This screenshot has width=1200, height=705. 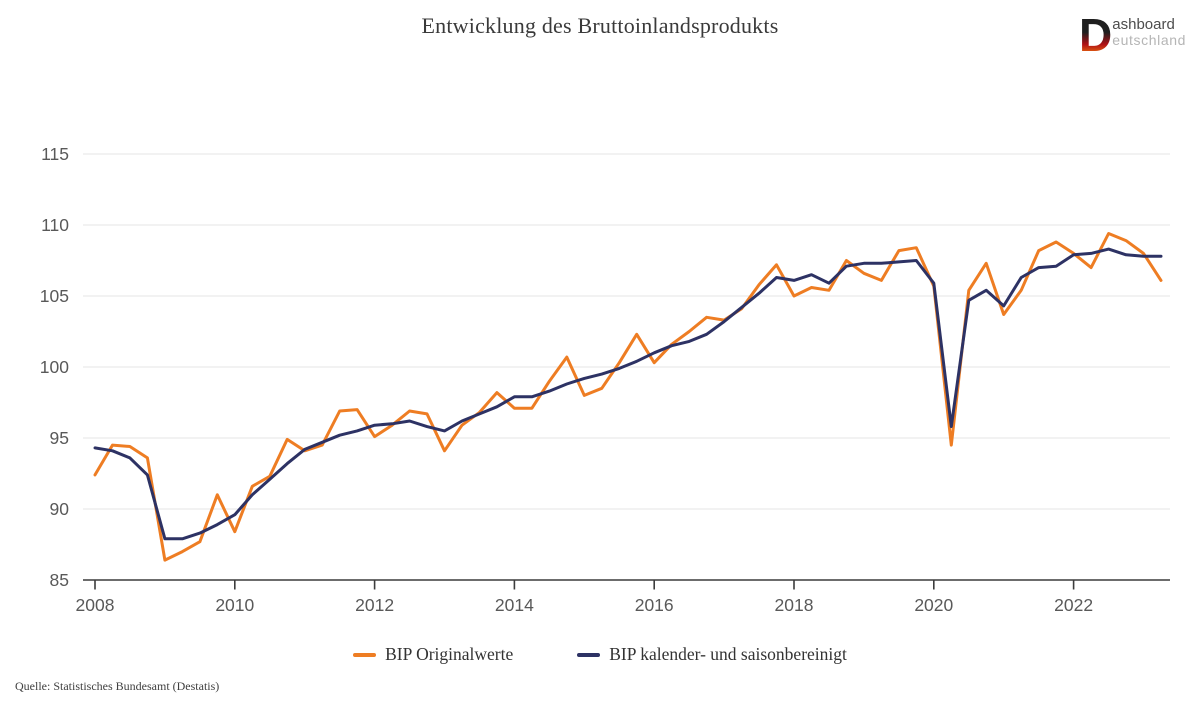 What do you see at coordinates (1143, 24) in the screenshot?
I see `logo-line1: ashboard` at bounding box center [1143, 24].